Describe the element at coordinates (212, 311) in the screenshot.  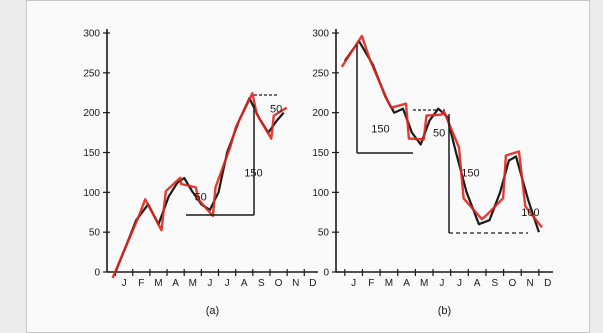
I see `chart-caption: (a)` at that location.